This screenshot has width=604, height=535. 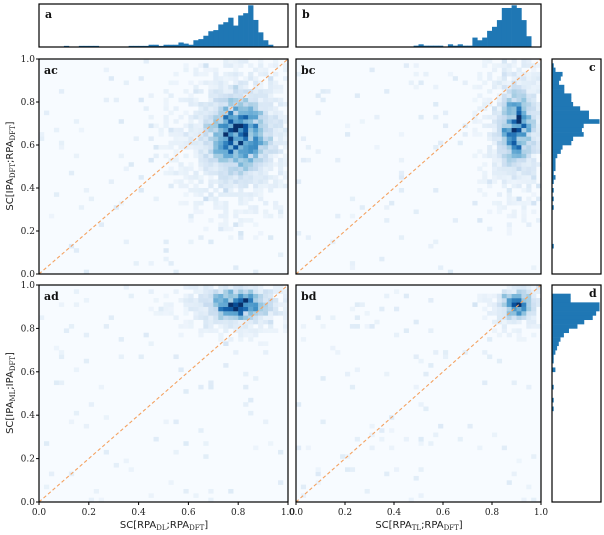 What do you see at coordinates (394, 513) in the screenshot?
I see `x-tick-label: 0.4` at bounding box center [394, 513].